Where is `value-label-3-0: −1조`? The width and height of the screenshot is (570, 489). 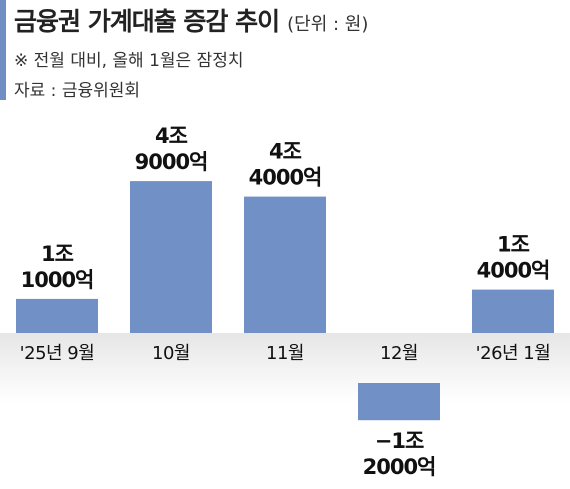 value-label-3-0: −1조 is located at coordinates (399, 441).